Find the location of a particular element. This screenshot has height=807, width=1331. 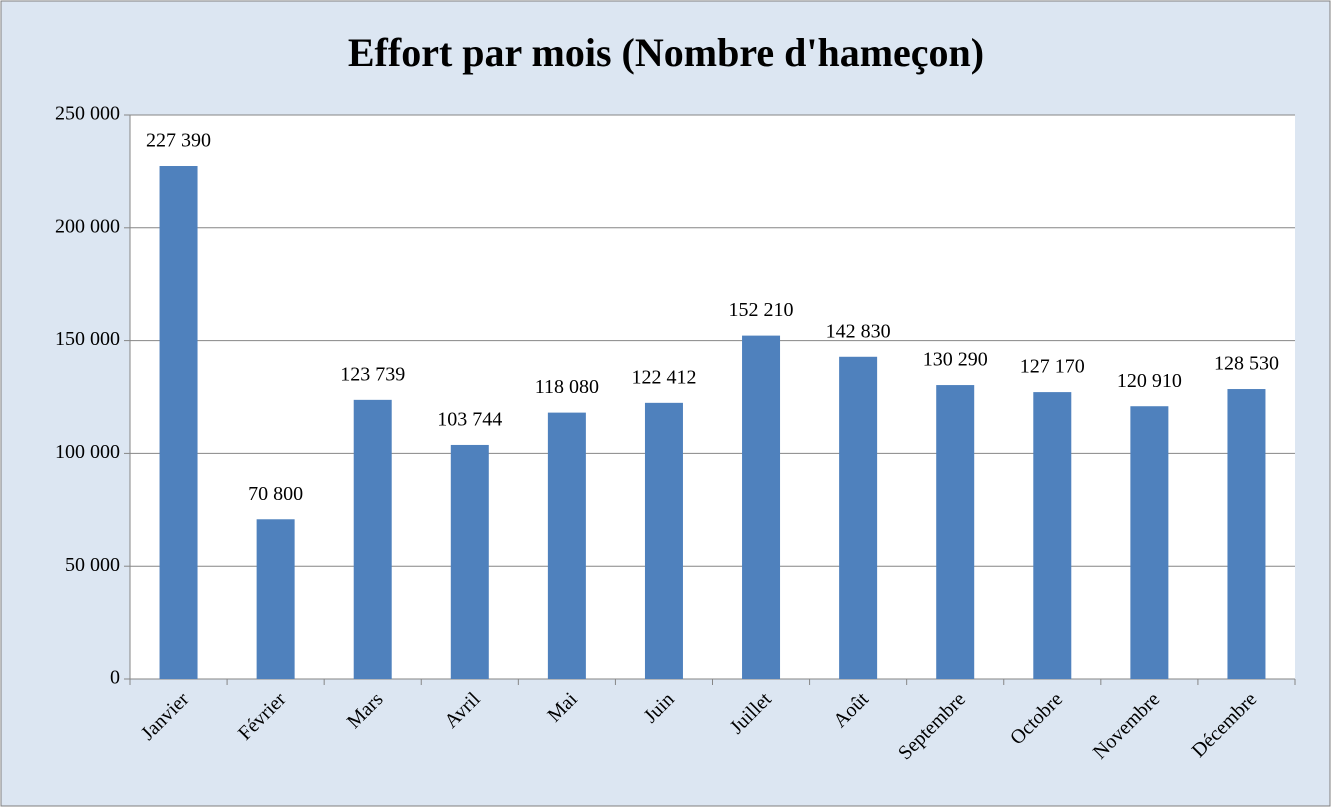

data-label: 103 744 is located at coordinates (469, 420).